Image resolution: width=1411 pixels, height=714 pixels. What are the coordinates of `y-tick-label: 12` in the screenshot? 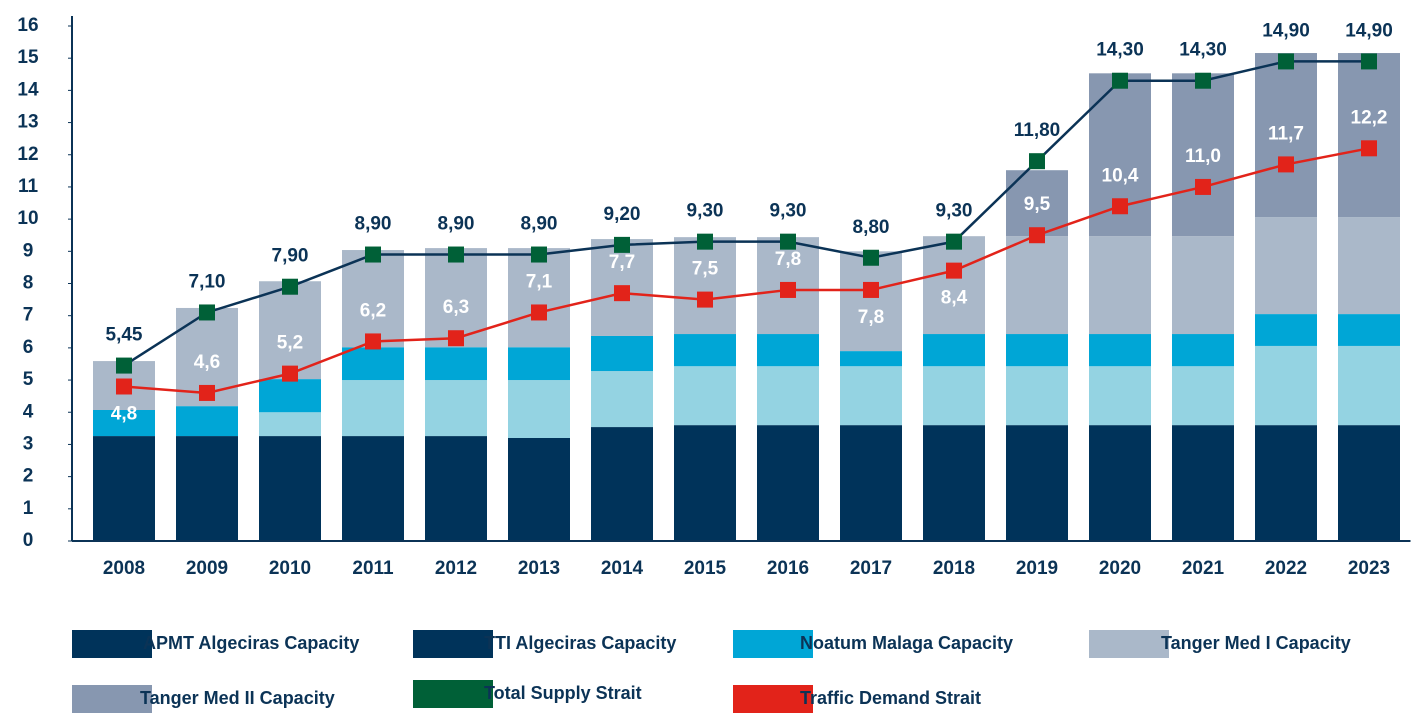 It's located at (27, 154).